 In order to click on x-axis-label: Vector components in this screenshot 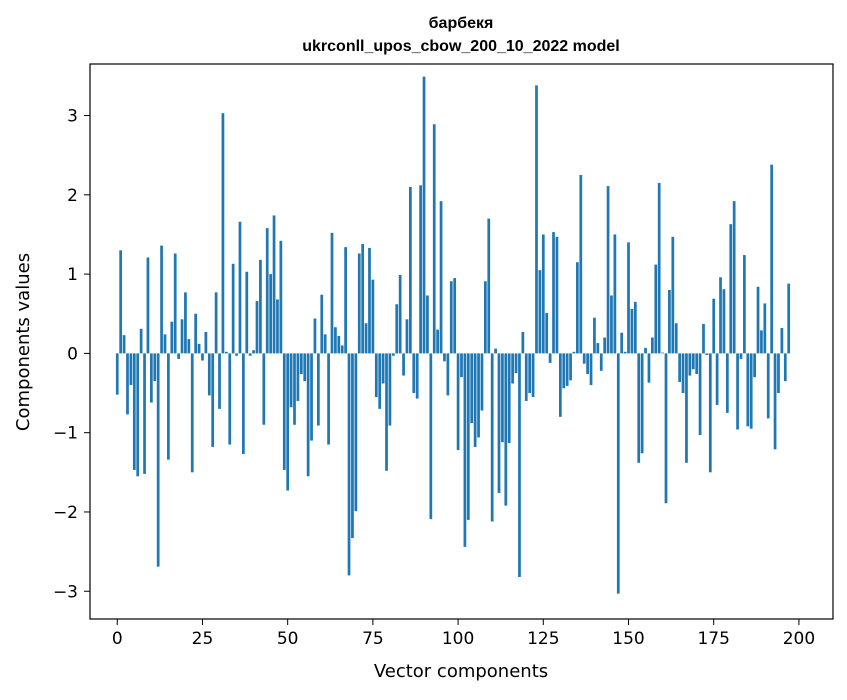, I will do `click(461, 671)`.